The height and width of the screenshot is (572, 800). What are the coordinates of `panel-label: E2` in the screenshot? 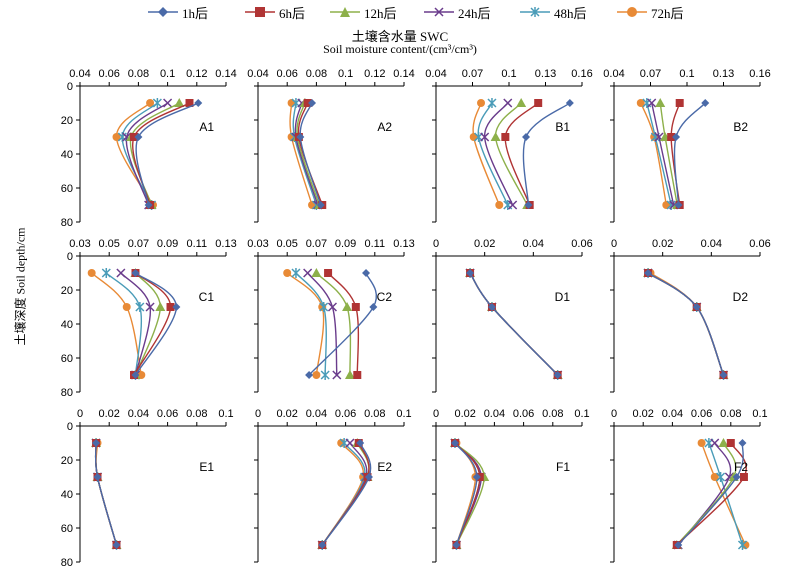 It's located at (384, 467).